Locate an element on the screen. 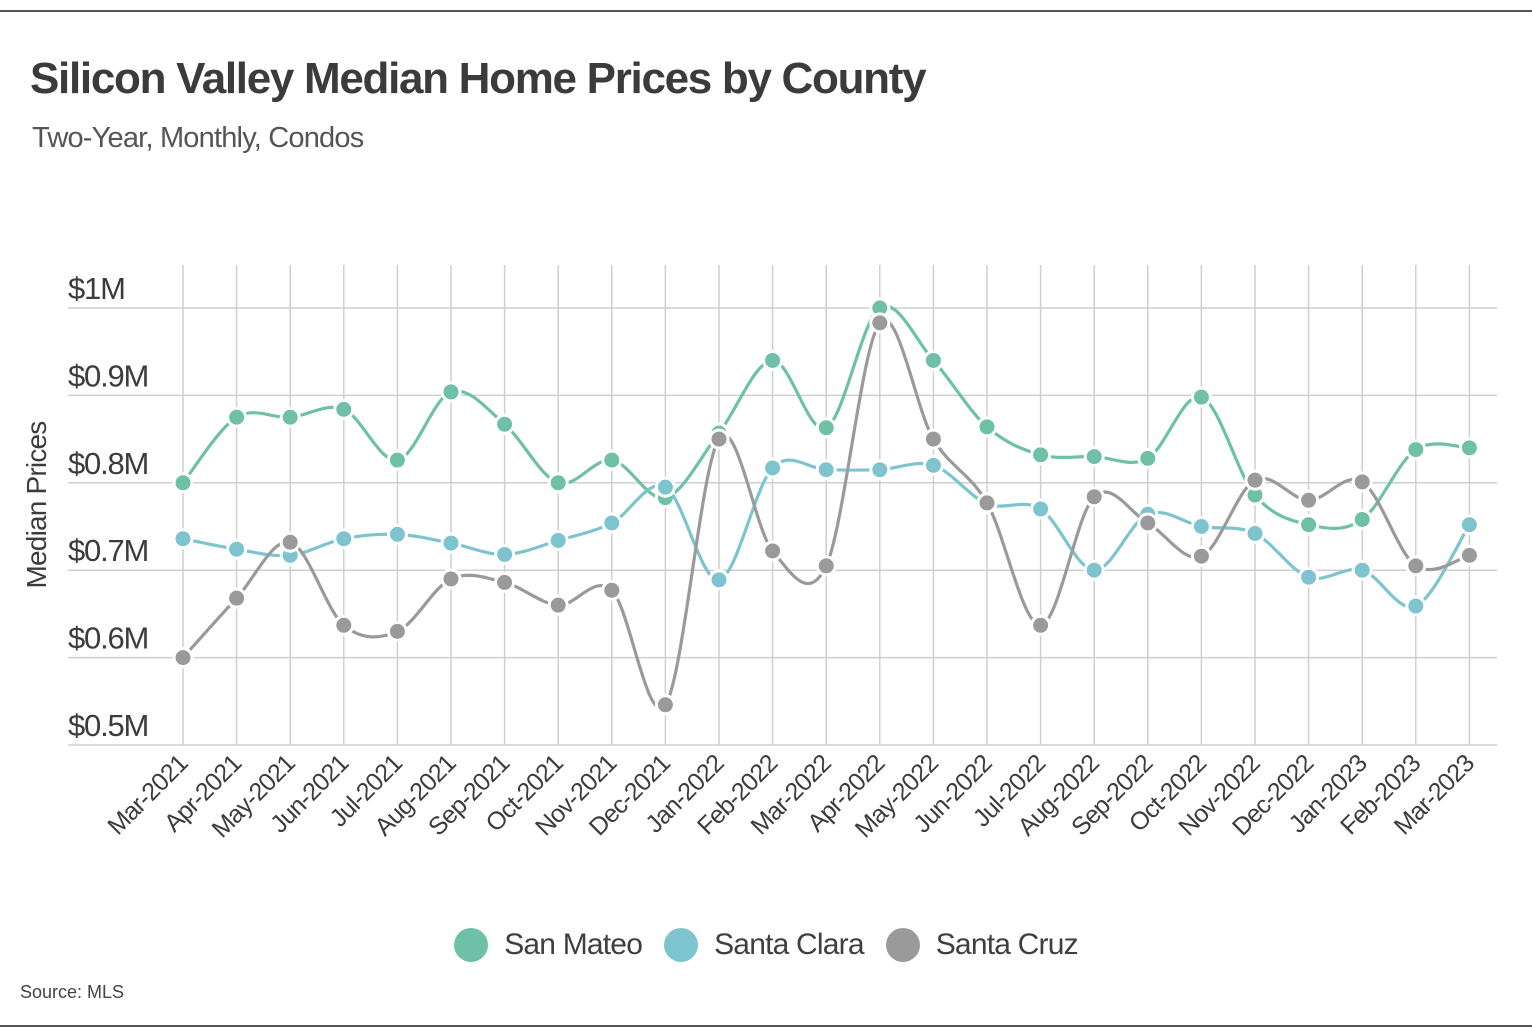  legend-label-santa-clara: Santa Clara is located at coordinates (789, 944).